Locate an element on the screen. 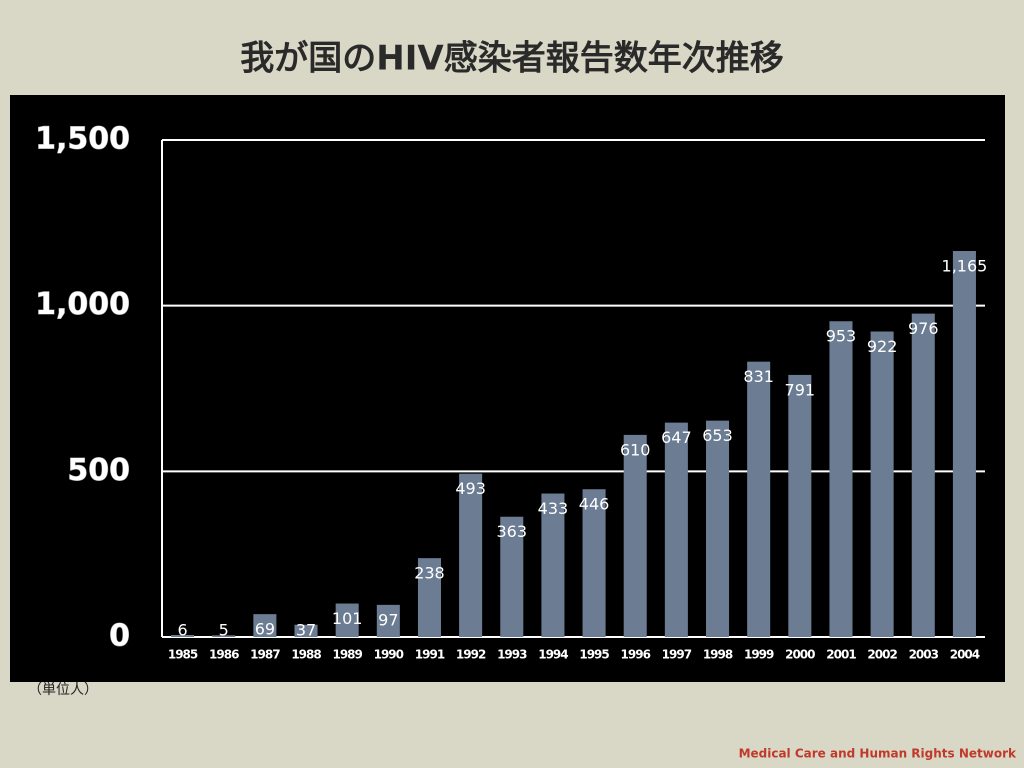  value-label: 37 is located at coordinates (306, 630).